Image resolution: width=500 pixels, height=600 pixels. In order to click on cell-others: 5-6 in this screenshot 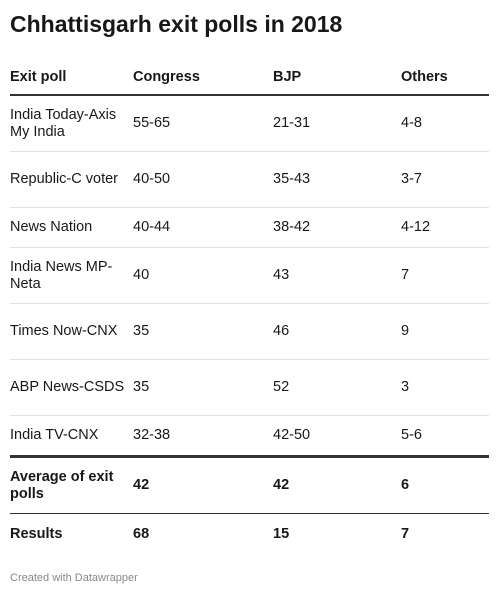, I will do `click(445, 436)`.